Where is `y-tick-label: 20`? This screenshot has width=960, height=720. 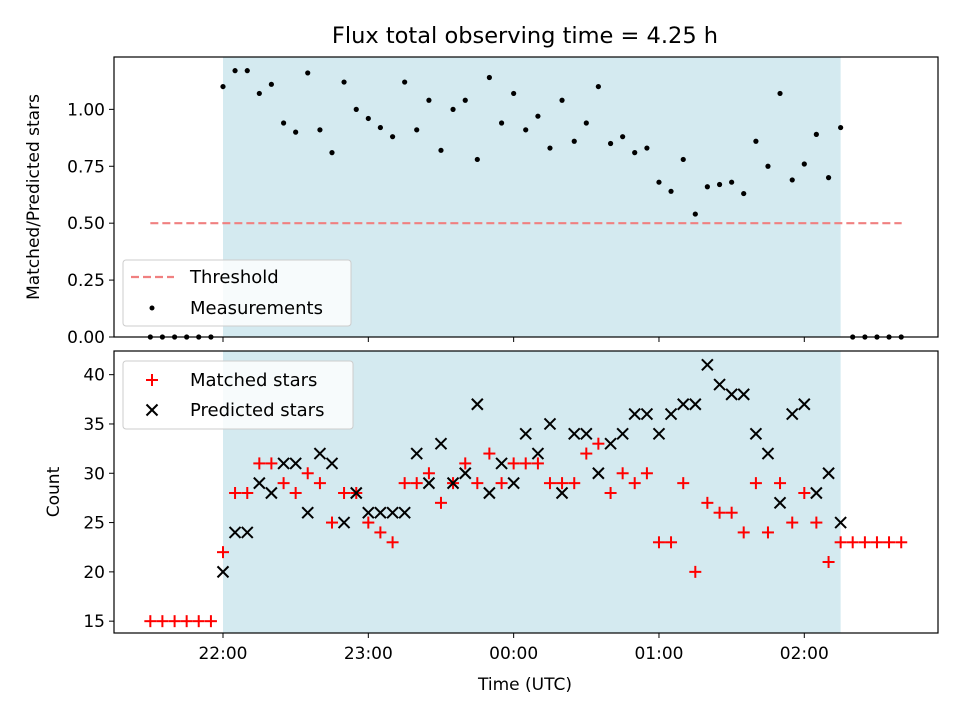 y-tick-label: 20 is located at coordinates (94, 573).